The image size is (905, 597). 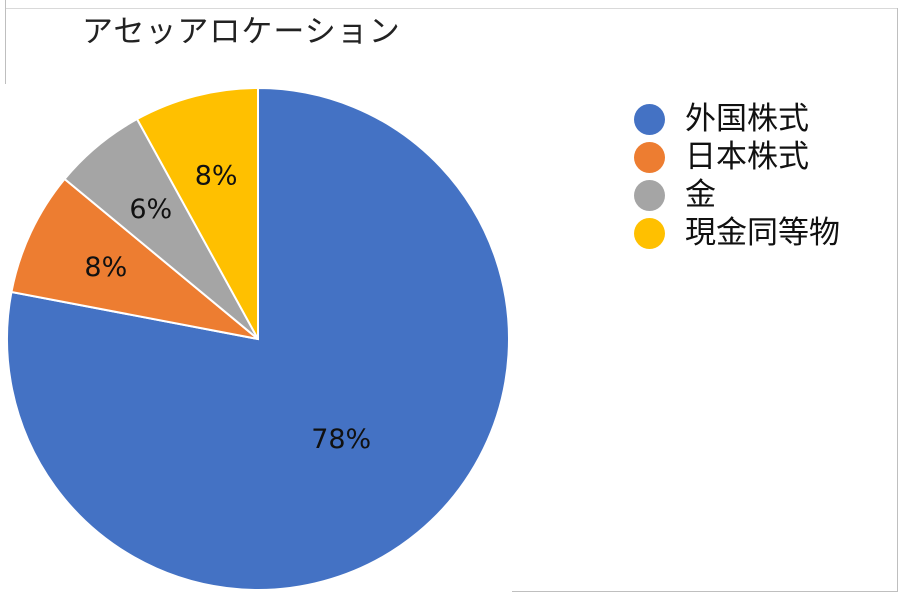 What do you see at coordinates (241, 32) in the screenshot?
I see `chart-title: アセッアロケーション` at bounding box center [241, 32].